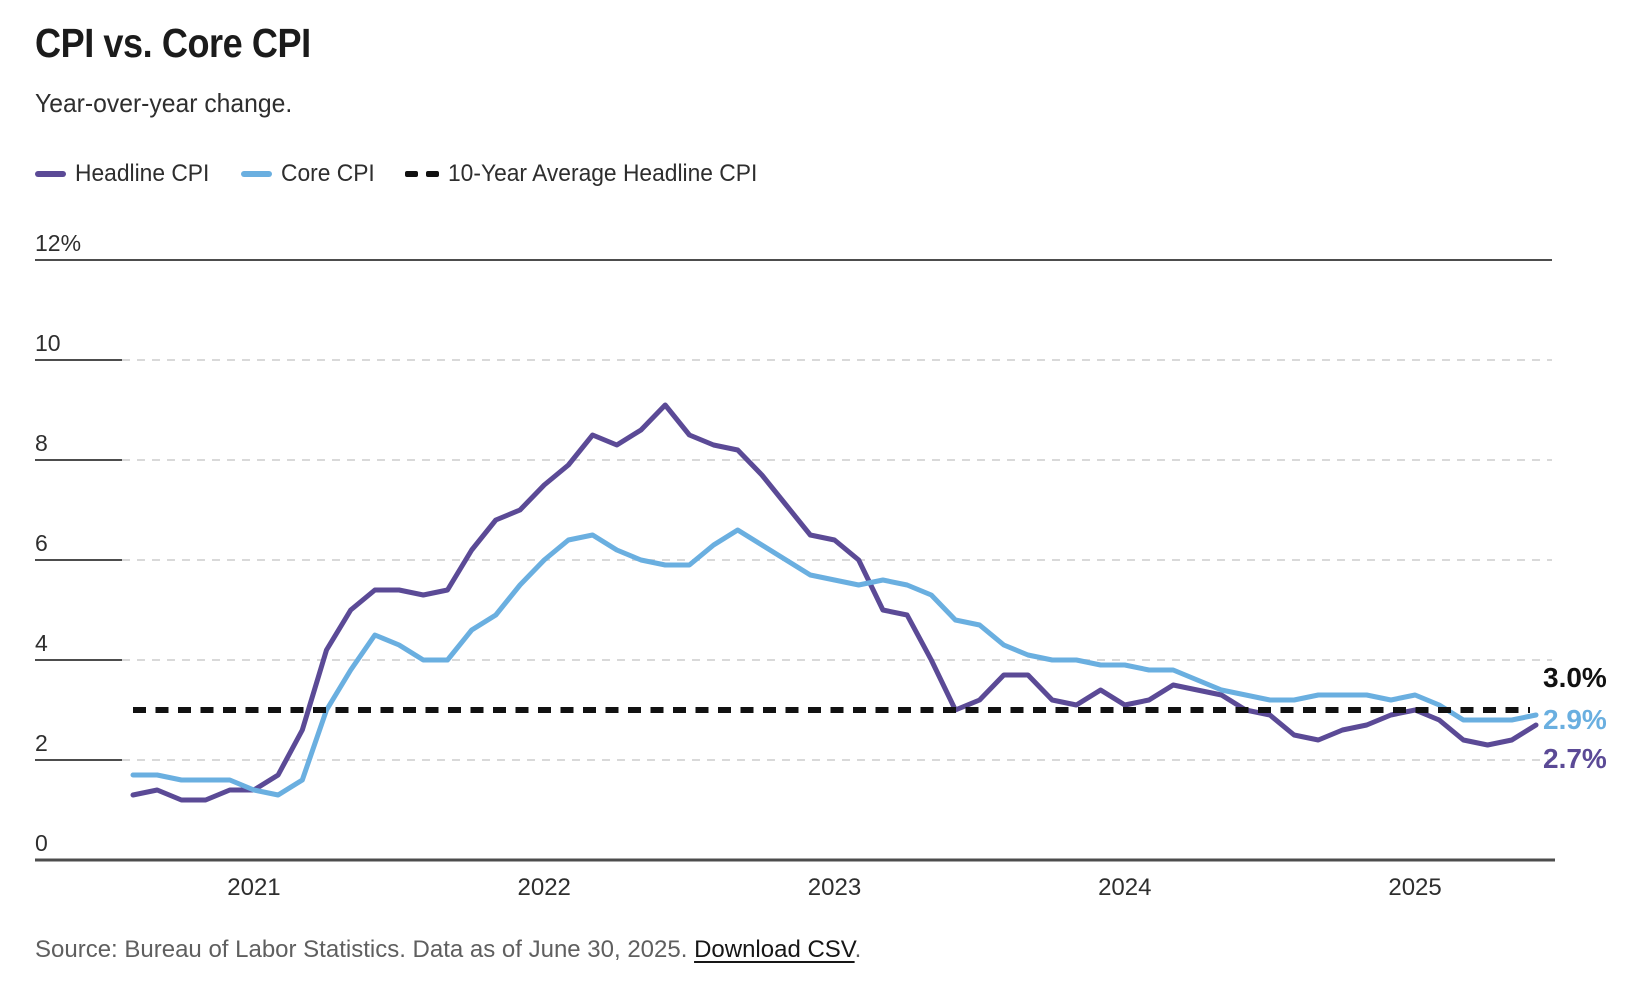 Image resolution: width=1642 pixels, height=988 pixels. What do you see at coordinates (422, 174) in the screenshot?
I see `dashed-line-swatch-icon` at bounding box center [422, 174].